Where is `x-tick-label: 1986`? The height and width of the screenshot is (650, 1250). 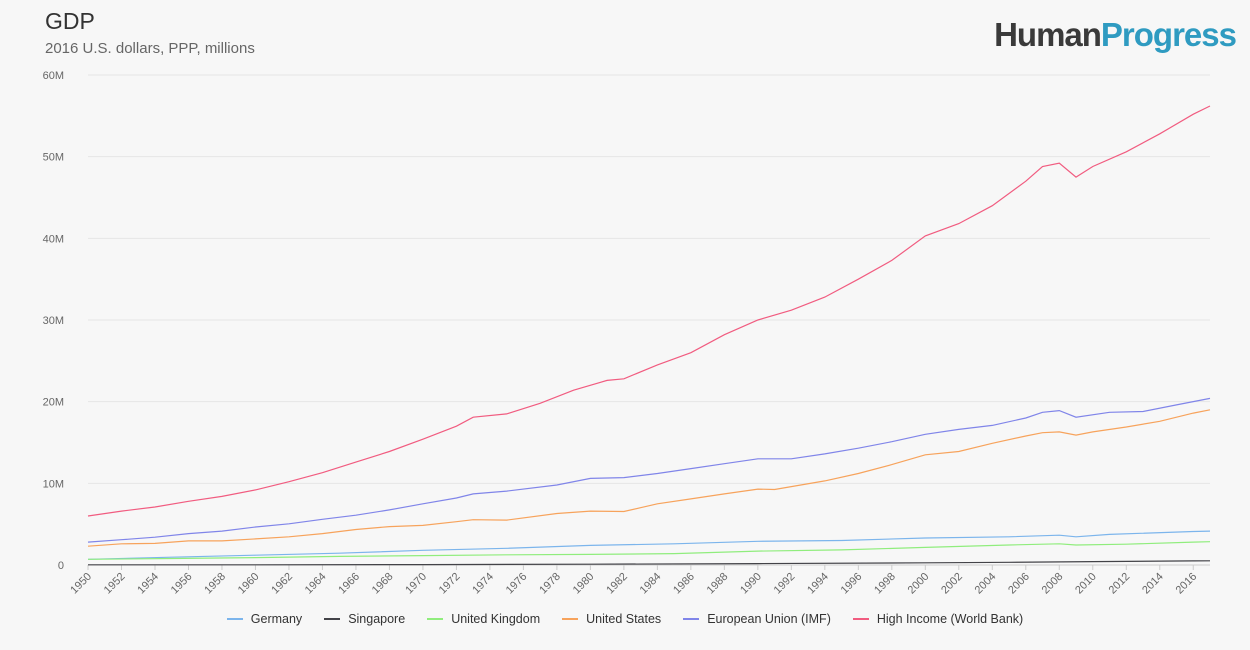 x-tick-label: 1986 is located at coordinates (684, 584).